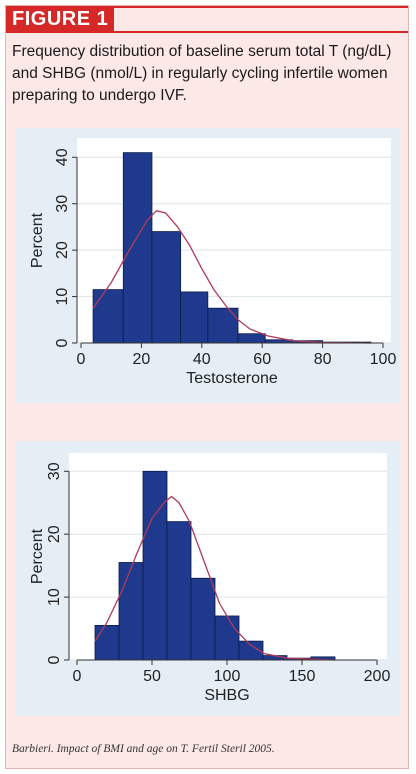 This screenshot has width=416, height=774. I want to click on shbg-x-tick-label: 200, so click(377, 676).